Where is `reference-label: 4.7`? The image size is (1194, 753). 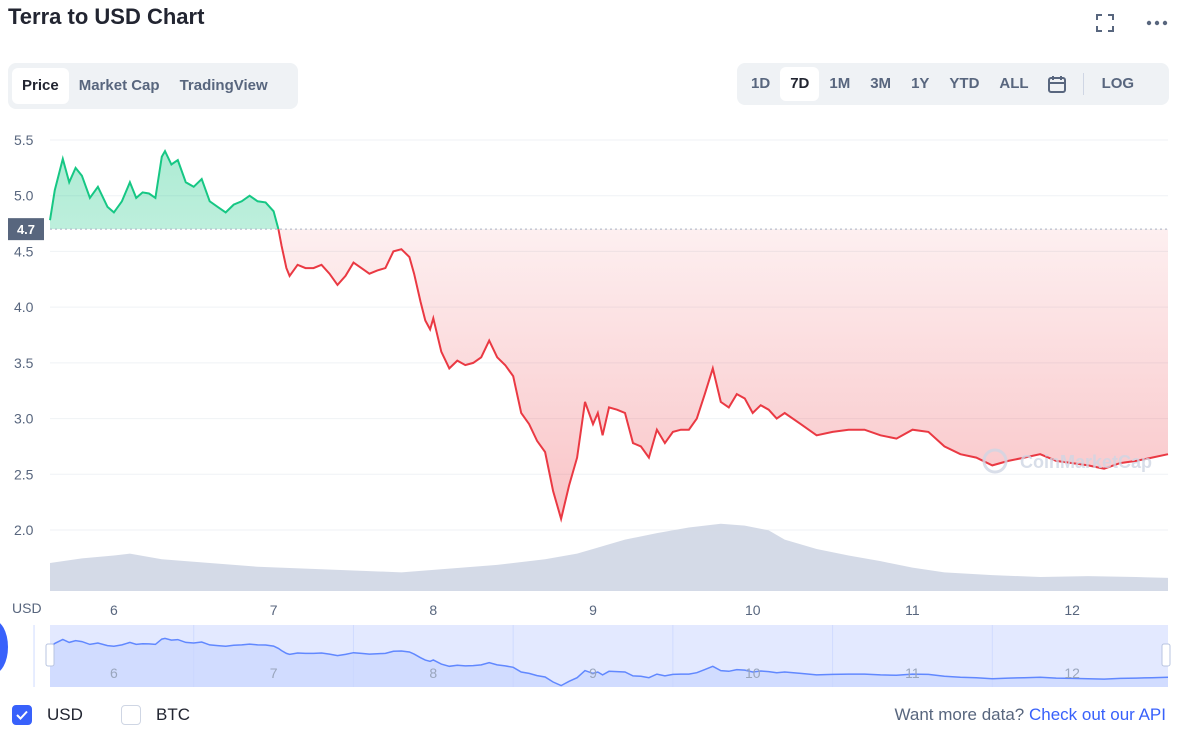
reference-label: 4.7 is located at coordinates (26, 229).